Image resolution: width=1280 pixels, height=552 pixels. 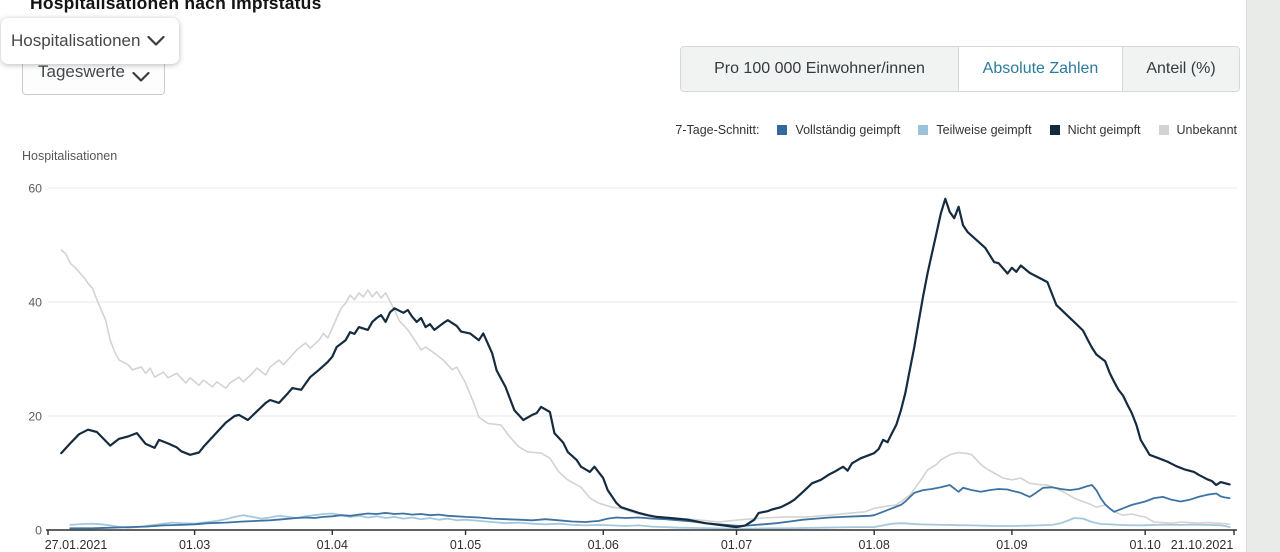 I want to click on page-background-strip, so click(x=1263, y=276).